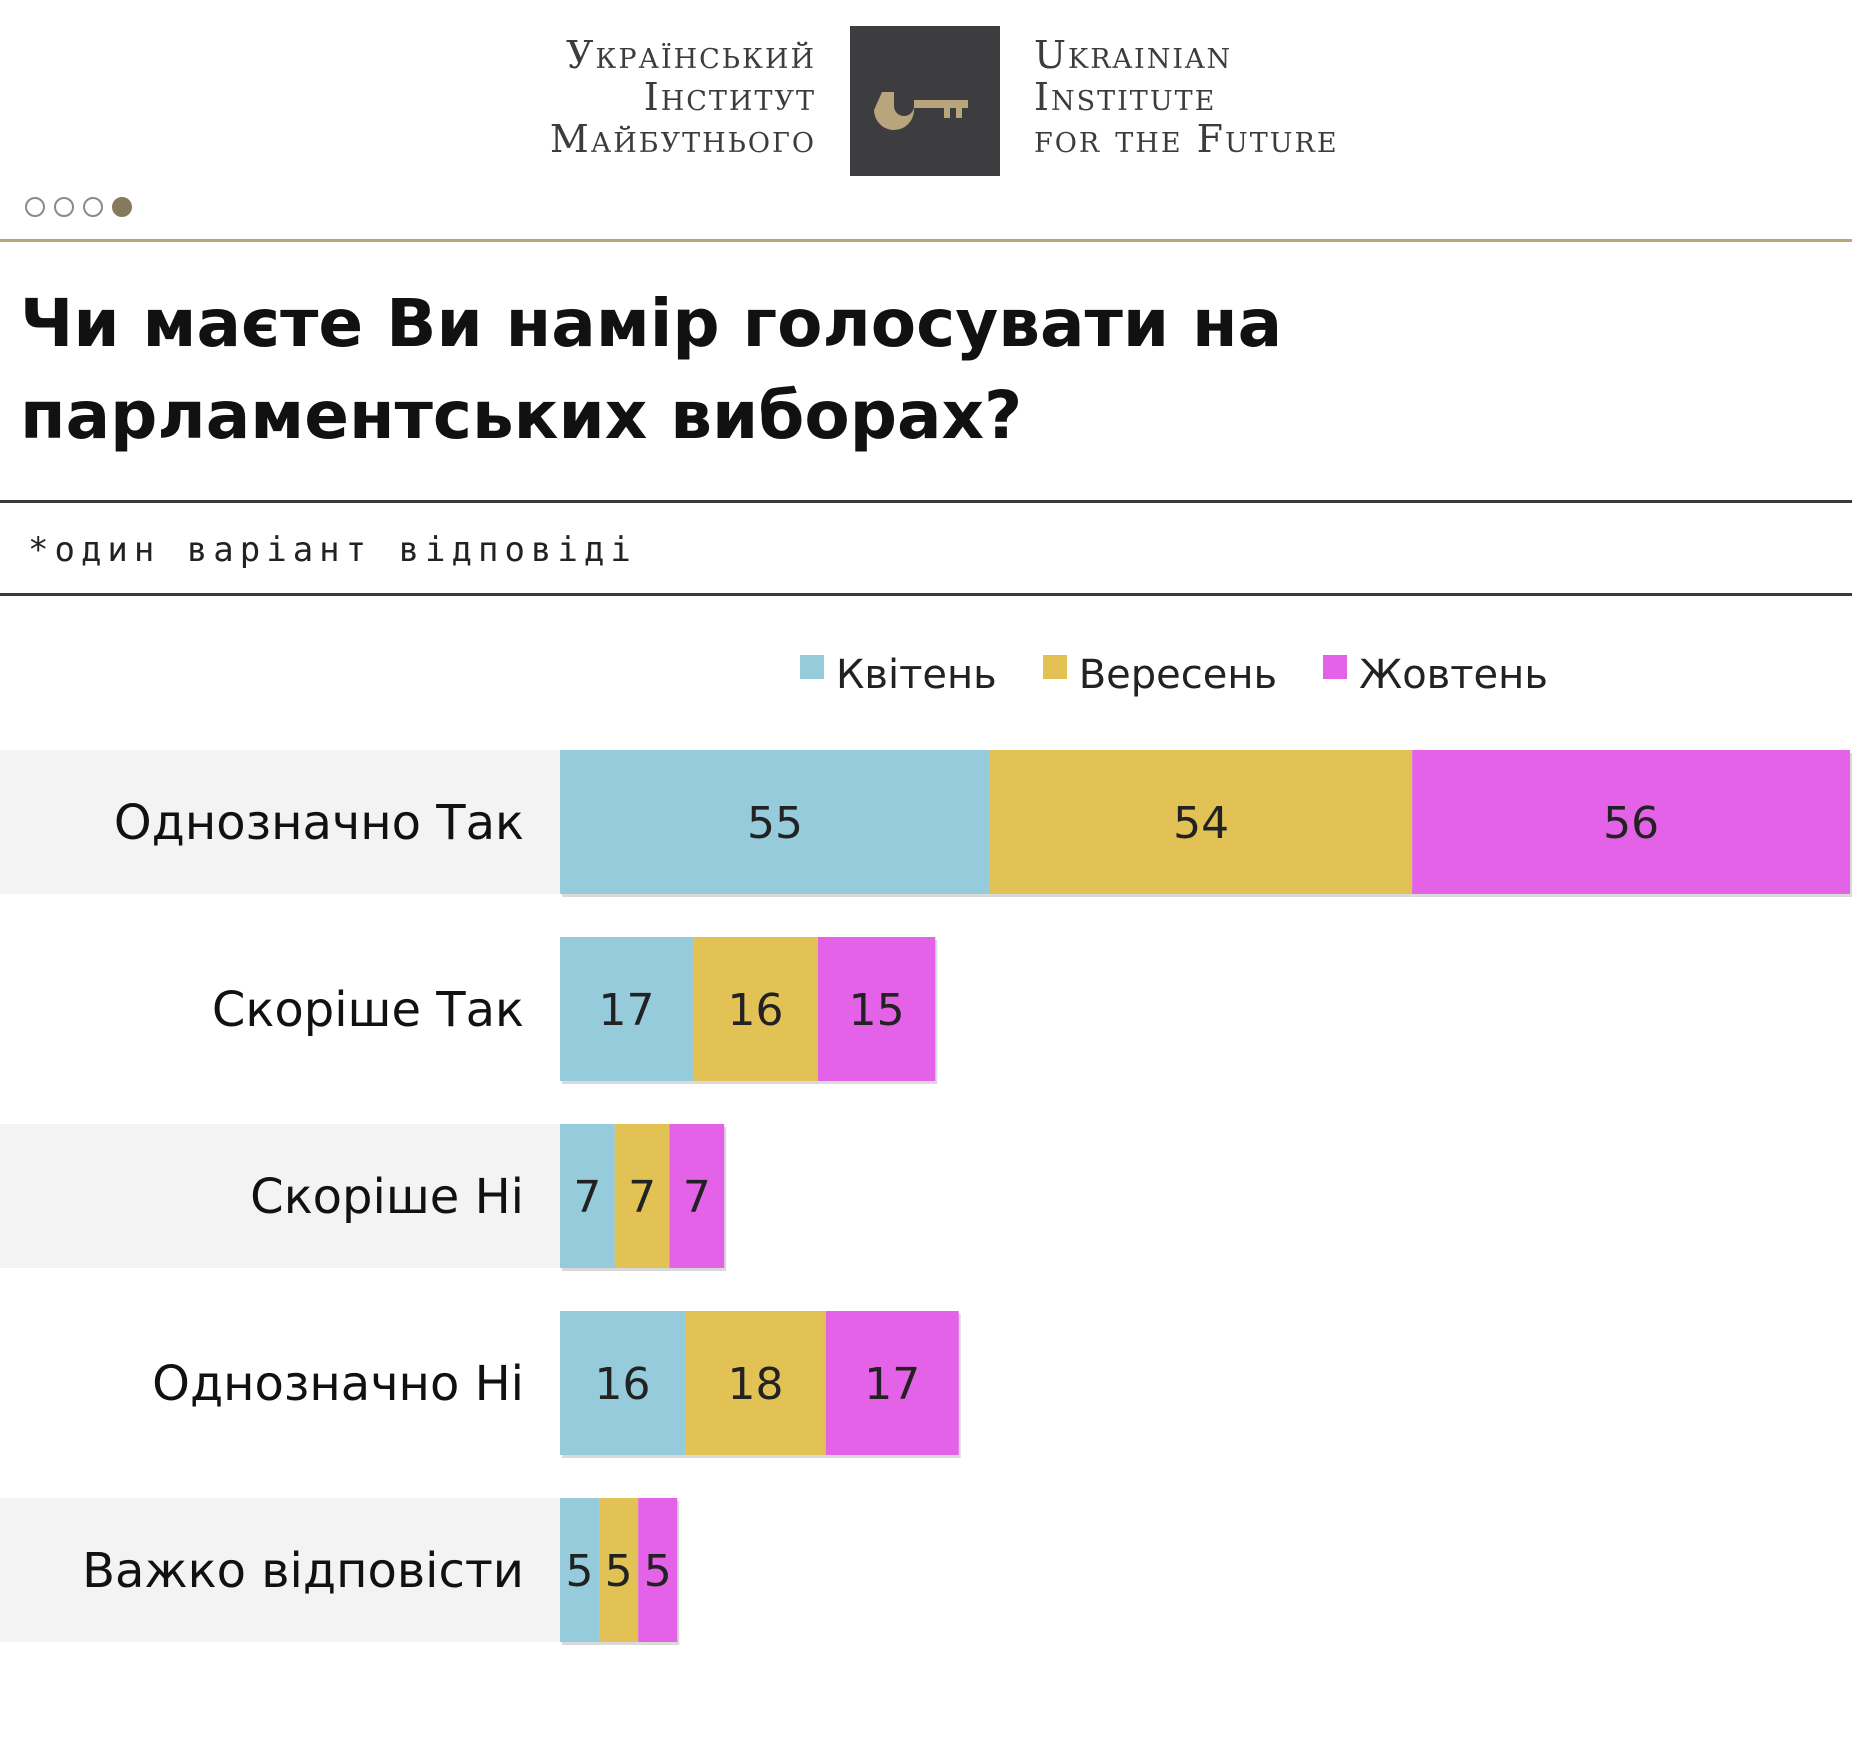 The width and height of the screenshot is (1852, 1739). What do you see at coordinates (387, 1197) in the screenshot?
I see `category-label: Скоріше Ні` at bounding box center [387, 1197].